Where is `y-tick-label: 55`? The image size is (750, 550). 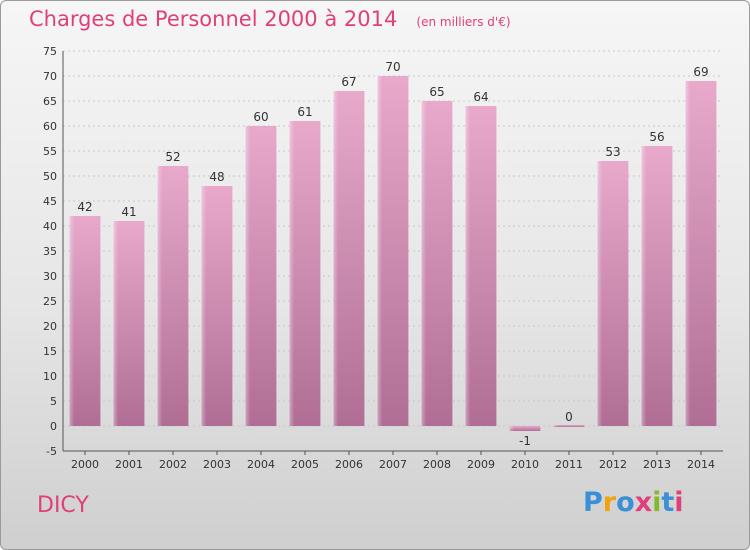 y-tick-label: 55 is located at coordinates (50, 151).